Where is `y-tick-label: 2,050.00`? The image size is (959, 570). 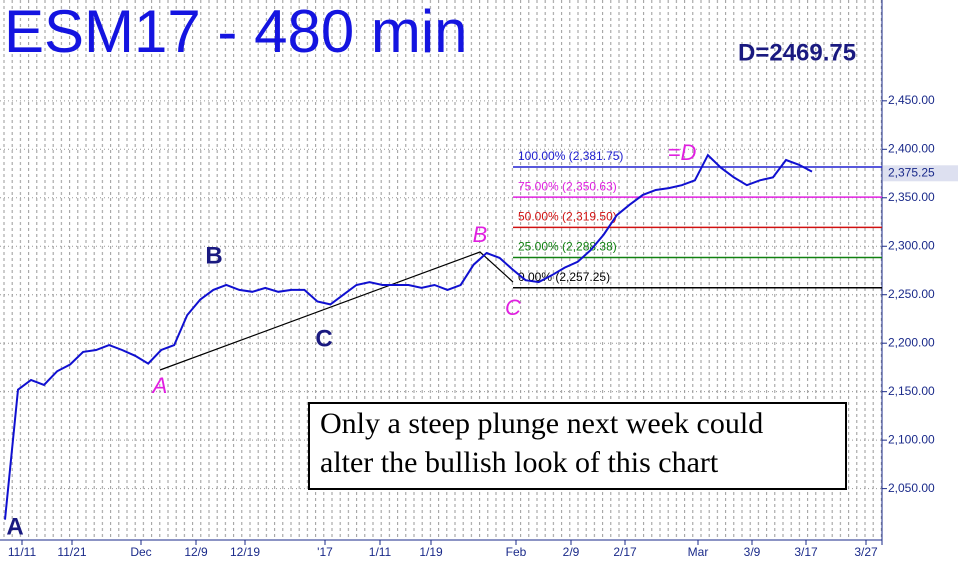
y-tick-label: 2,050.00 is located at coordinates (911, 488).